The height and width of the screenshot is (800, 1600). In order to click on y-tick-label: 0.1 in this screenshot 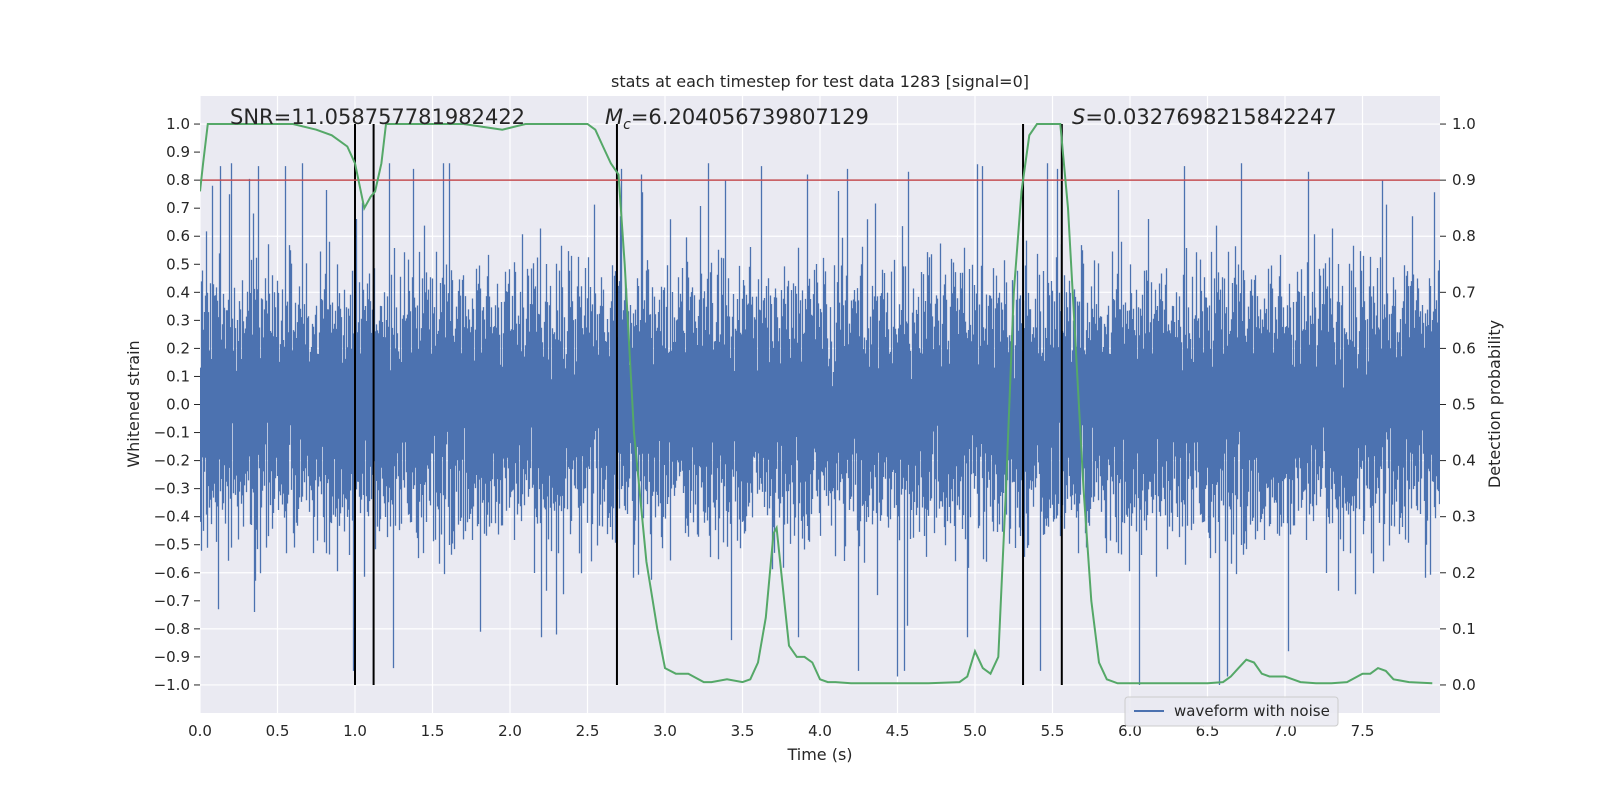, I will do `click(178, 376)`.